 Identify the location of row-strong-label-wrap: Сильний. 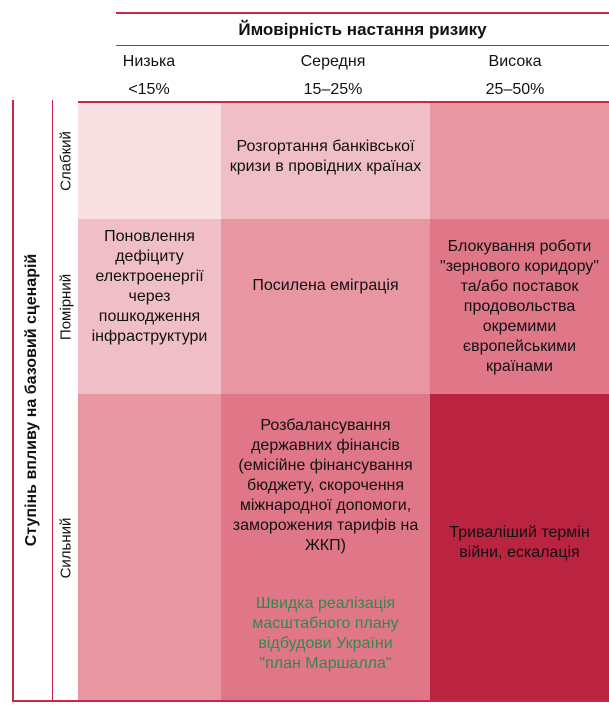
(66, 547).